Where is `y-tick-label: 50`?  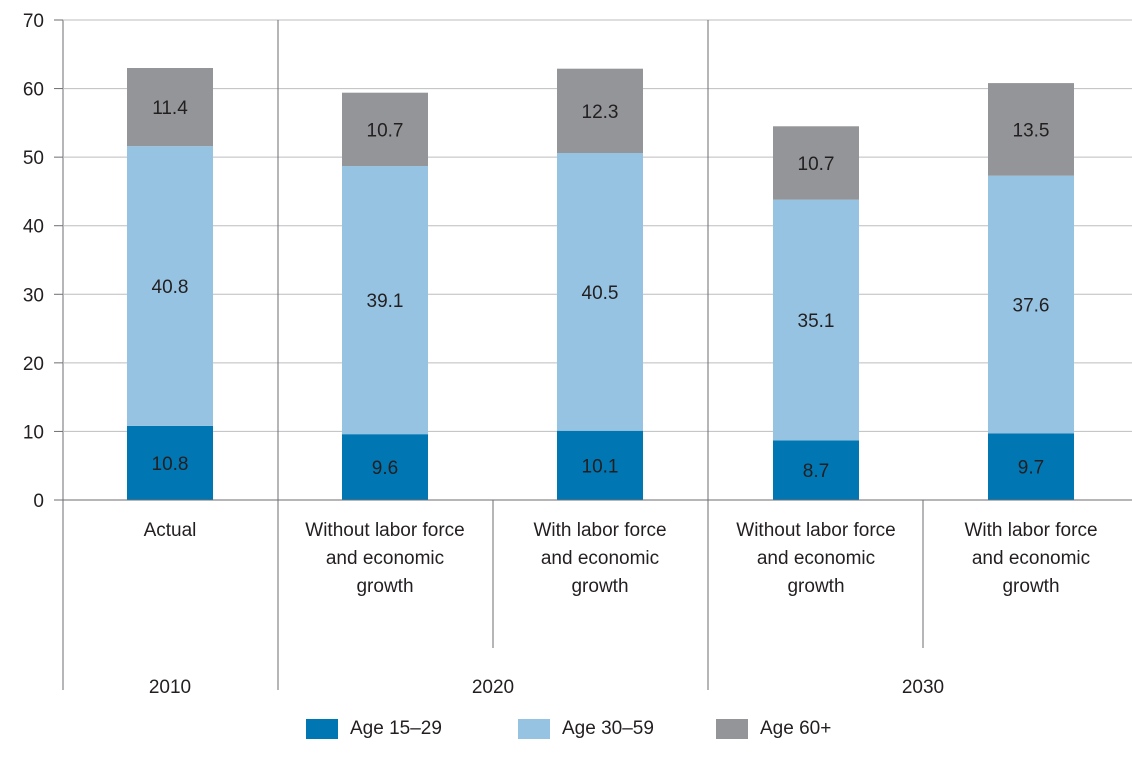
y-tick-label: 50 is located at coordinates (33, 158).